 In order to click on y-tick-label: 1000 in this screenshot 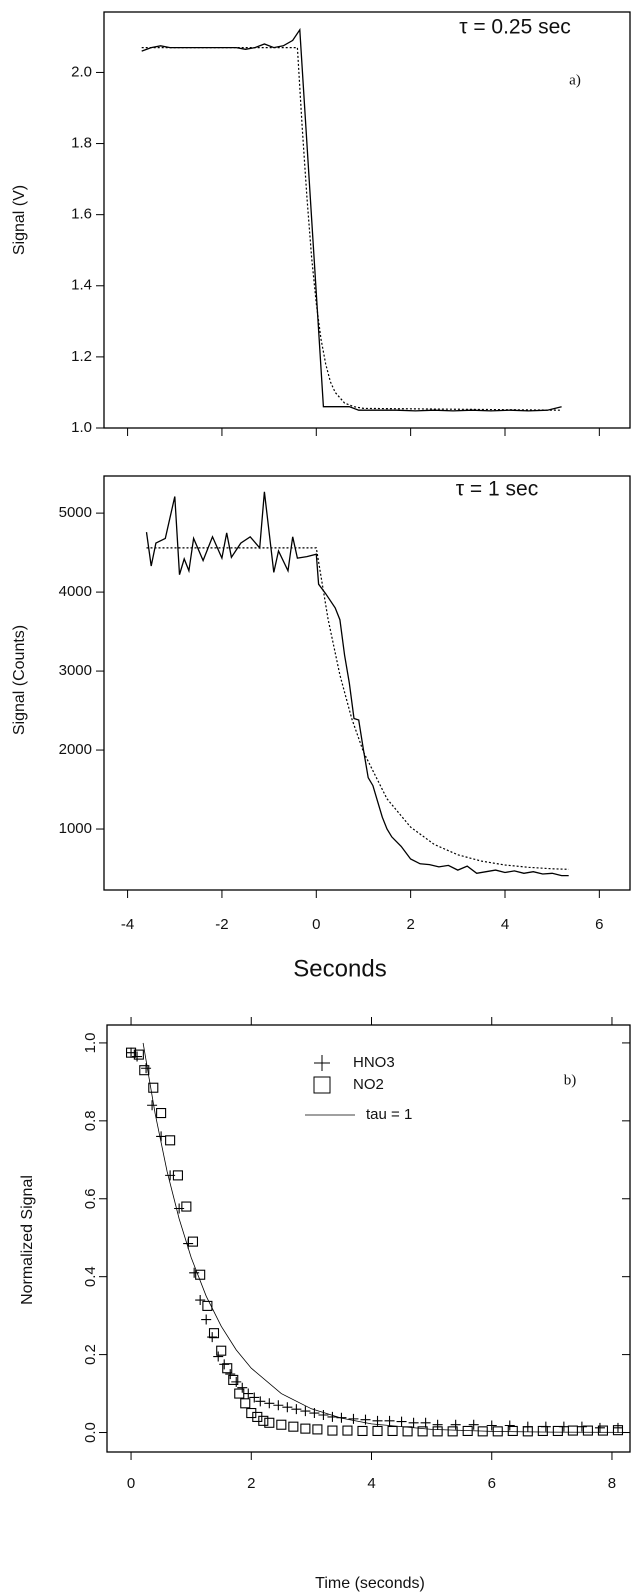, I will do `click(75, 828)`.